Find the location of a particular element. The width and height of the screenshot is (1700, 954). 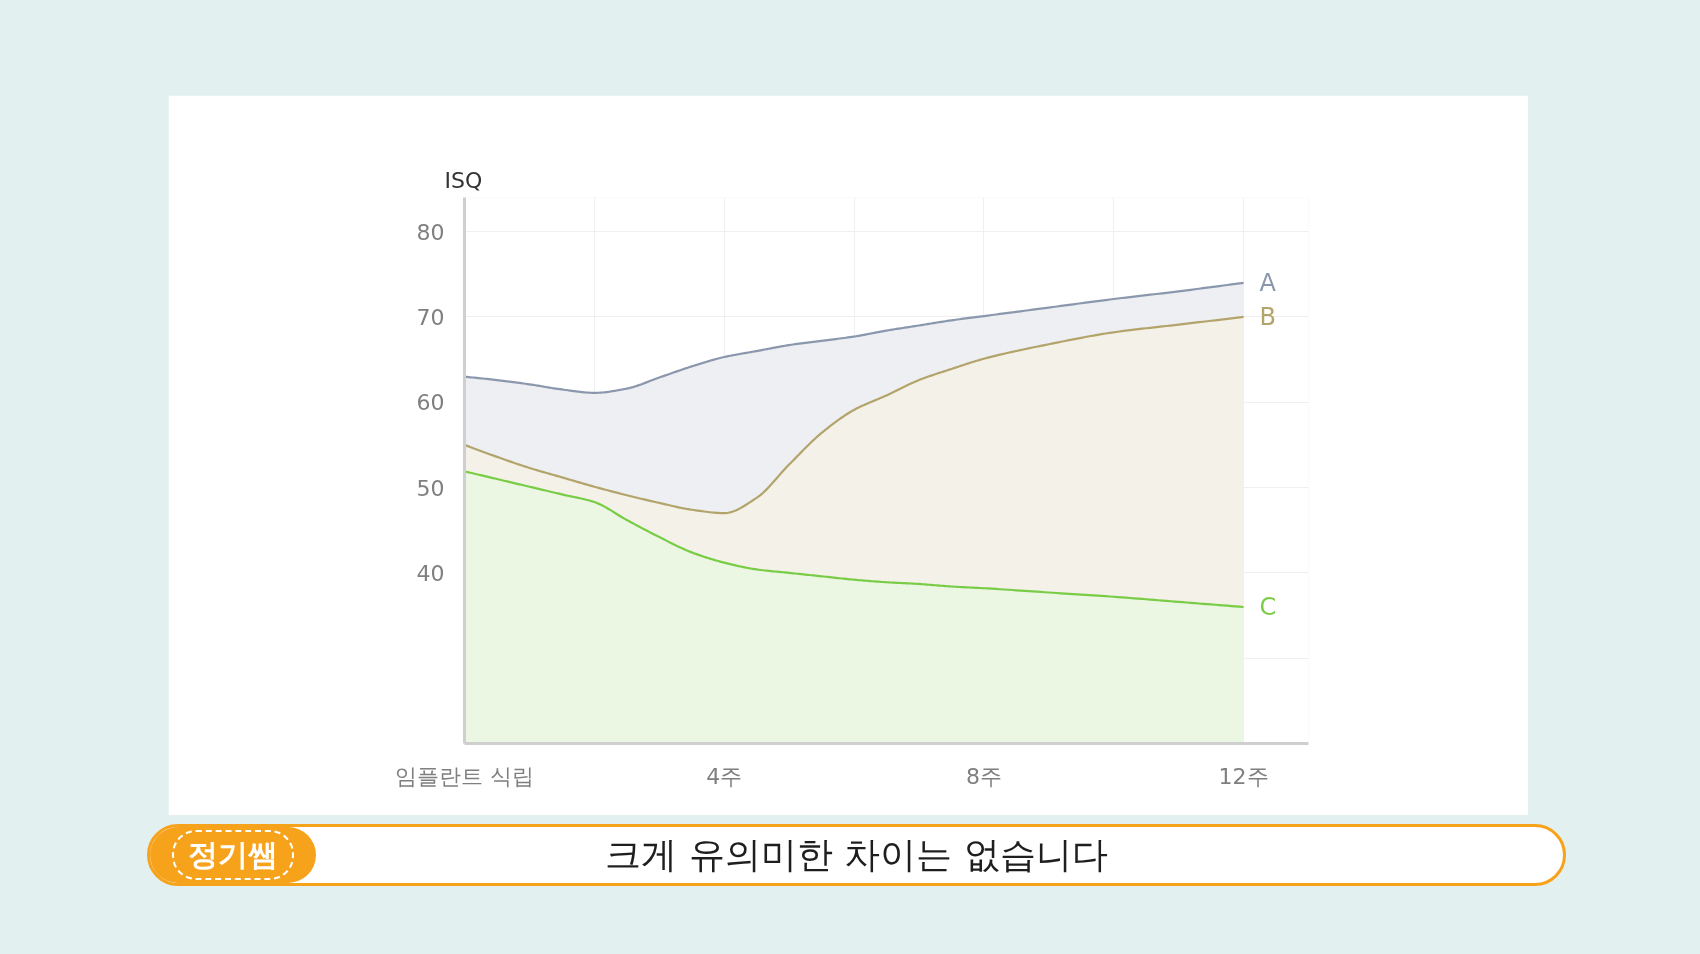

x-tick-label: 4주 is located at coordinates (724, 776).